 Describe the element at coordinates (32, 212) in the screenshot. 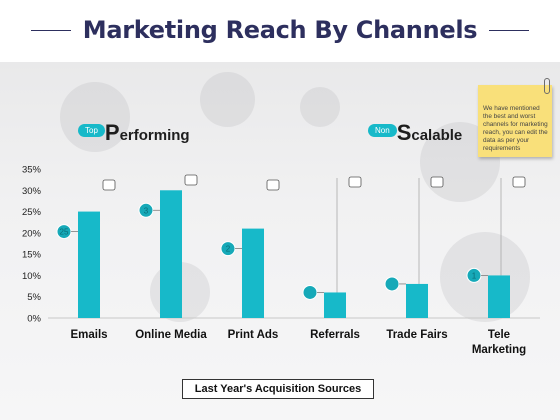

I see `y-tick-label: 25%` at that location.